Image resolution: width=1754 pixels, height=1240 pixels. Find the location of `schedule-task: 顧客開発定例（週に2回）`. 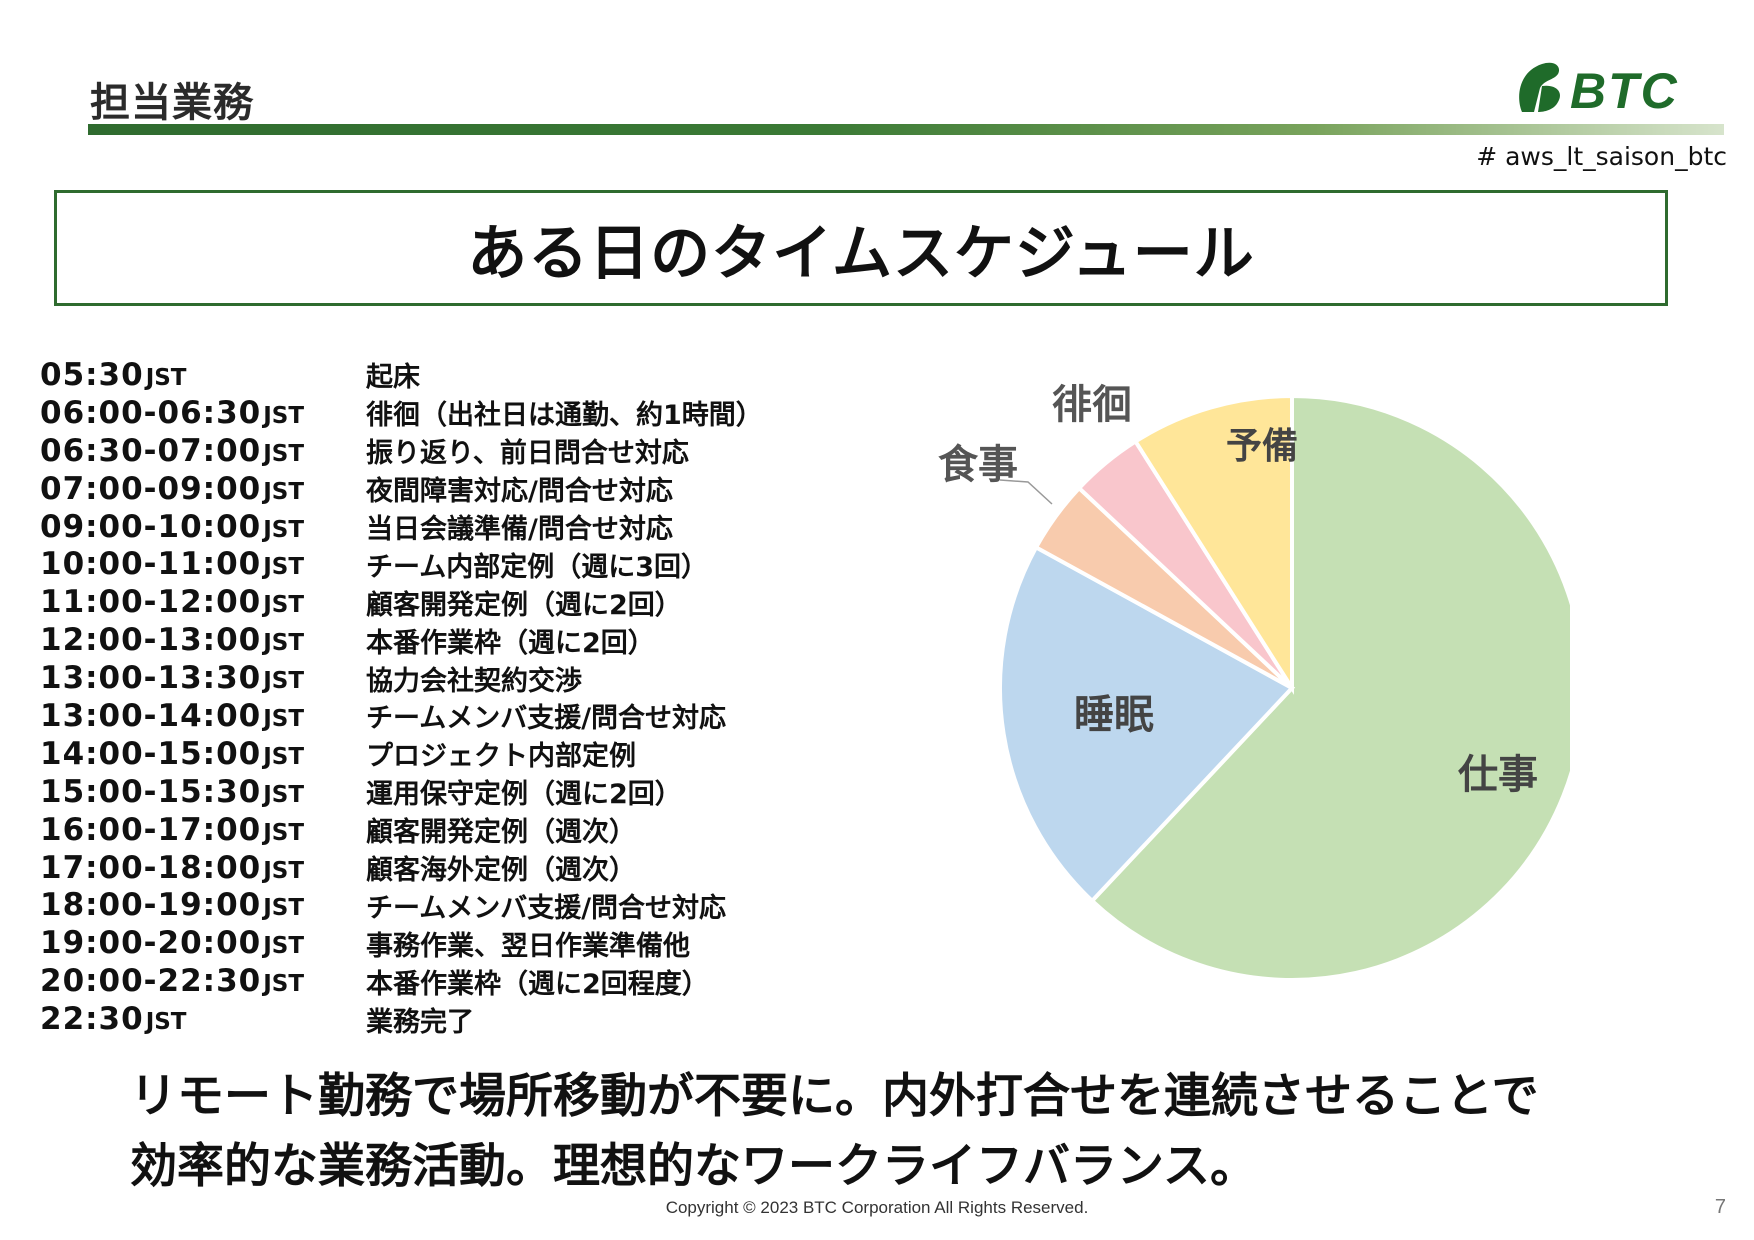

schedule-task: 顧客開発定例（週に2回） is located at coordinates (524, 605).